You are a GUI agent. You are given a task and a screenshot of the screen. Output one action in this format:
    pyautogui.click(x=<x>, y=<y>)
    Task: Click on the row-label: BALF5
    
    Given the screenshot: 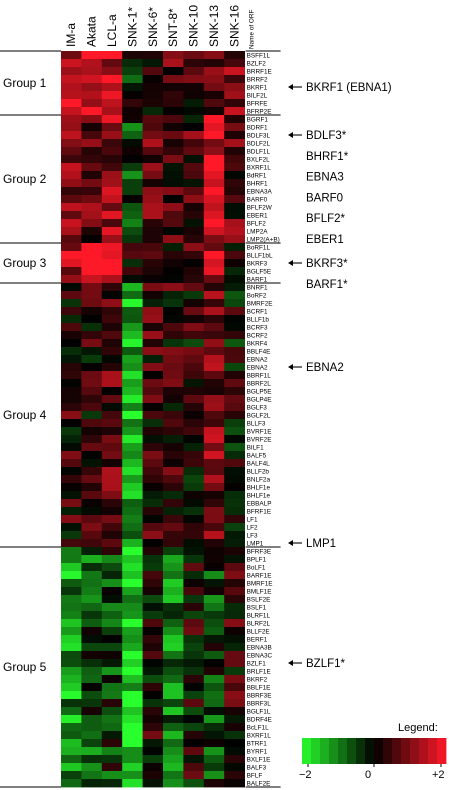 What is the action you would take?
    pyautogui.click(x=257, y=455)
    